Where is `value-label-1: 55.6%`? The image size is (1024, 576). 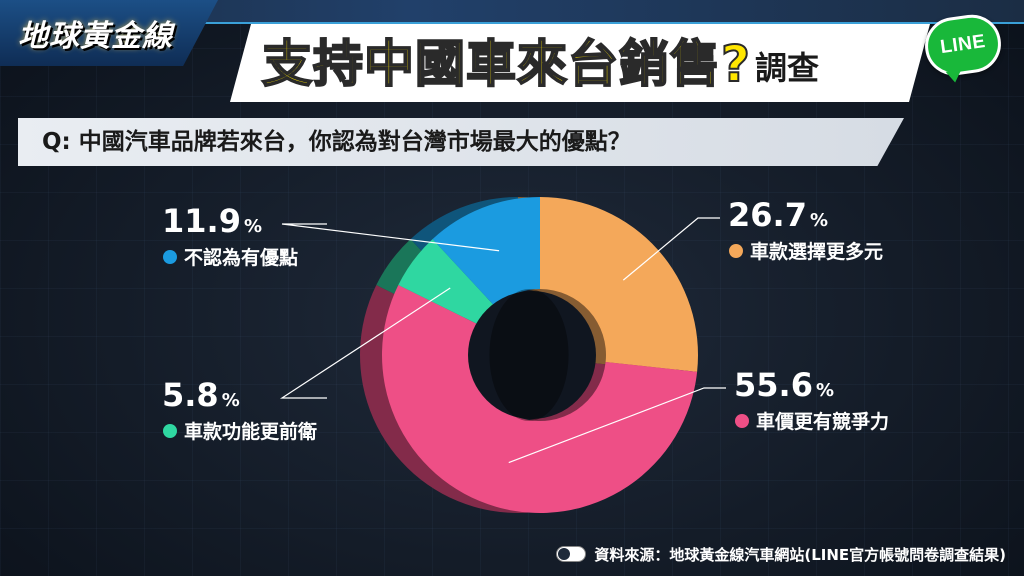
value-label-1: 55.6% is located at coordinates (784, 385).